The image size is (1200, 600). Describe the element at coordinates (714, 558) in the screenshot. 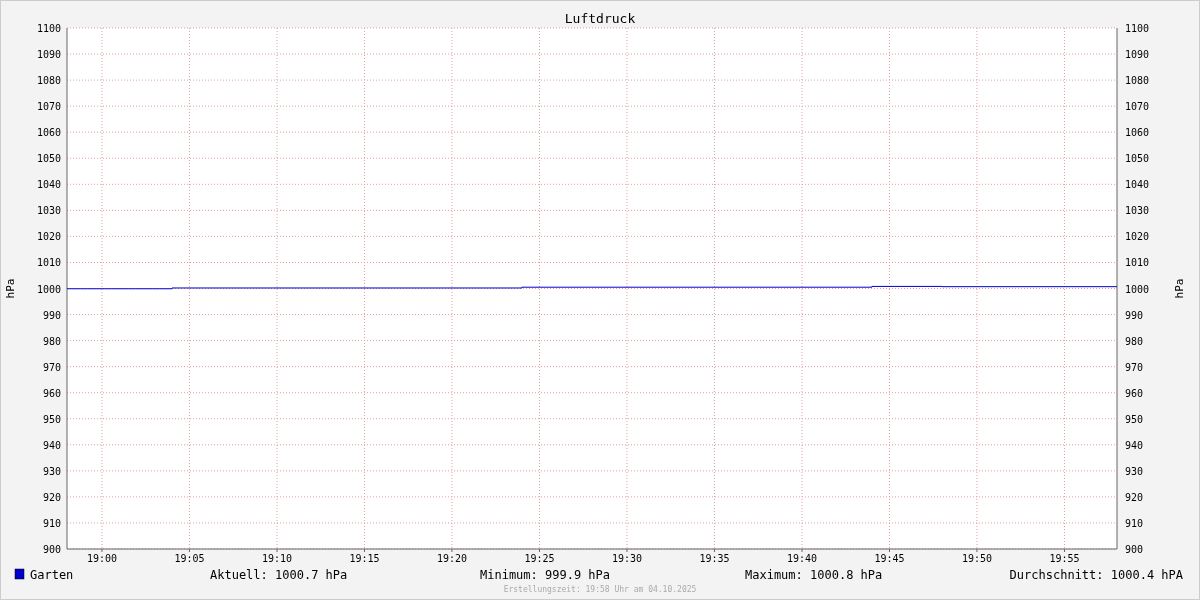

I see `x-tick-label: 19:35` at that location.